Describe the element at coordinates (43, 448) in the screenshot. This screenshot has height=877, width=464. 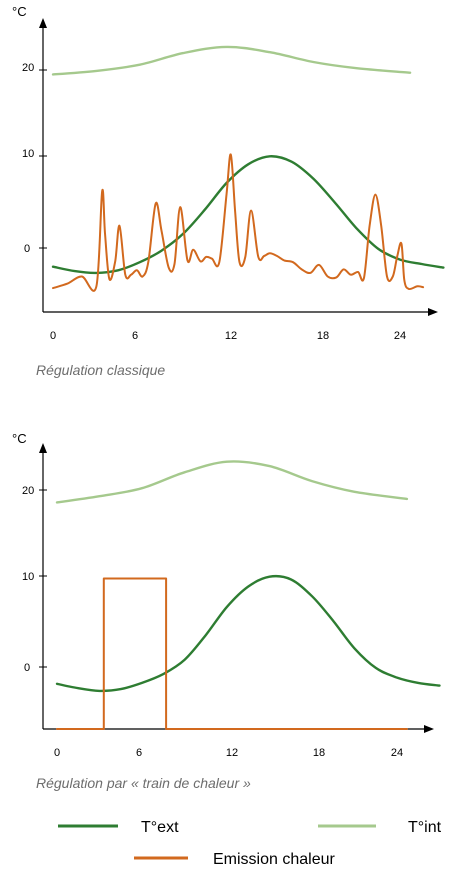
I see `chart-2-y-axis-arrow` at that location.